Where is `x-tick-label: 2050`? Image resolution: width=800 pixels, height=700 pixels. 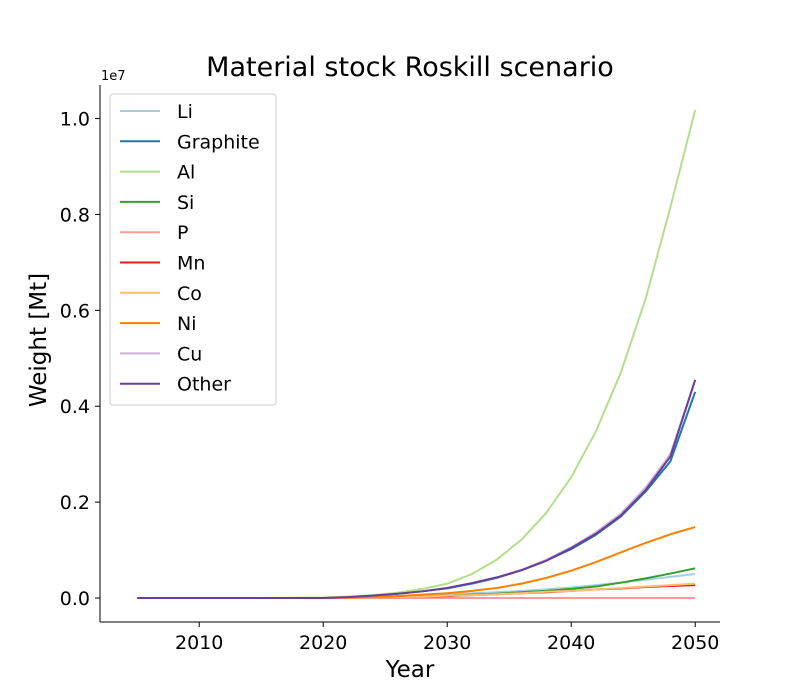 x-tick-label: 2050 is located at coordinates (695, 643).